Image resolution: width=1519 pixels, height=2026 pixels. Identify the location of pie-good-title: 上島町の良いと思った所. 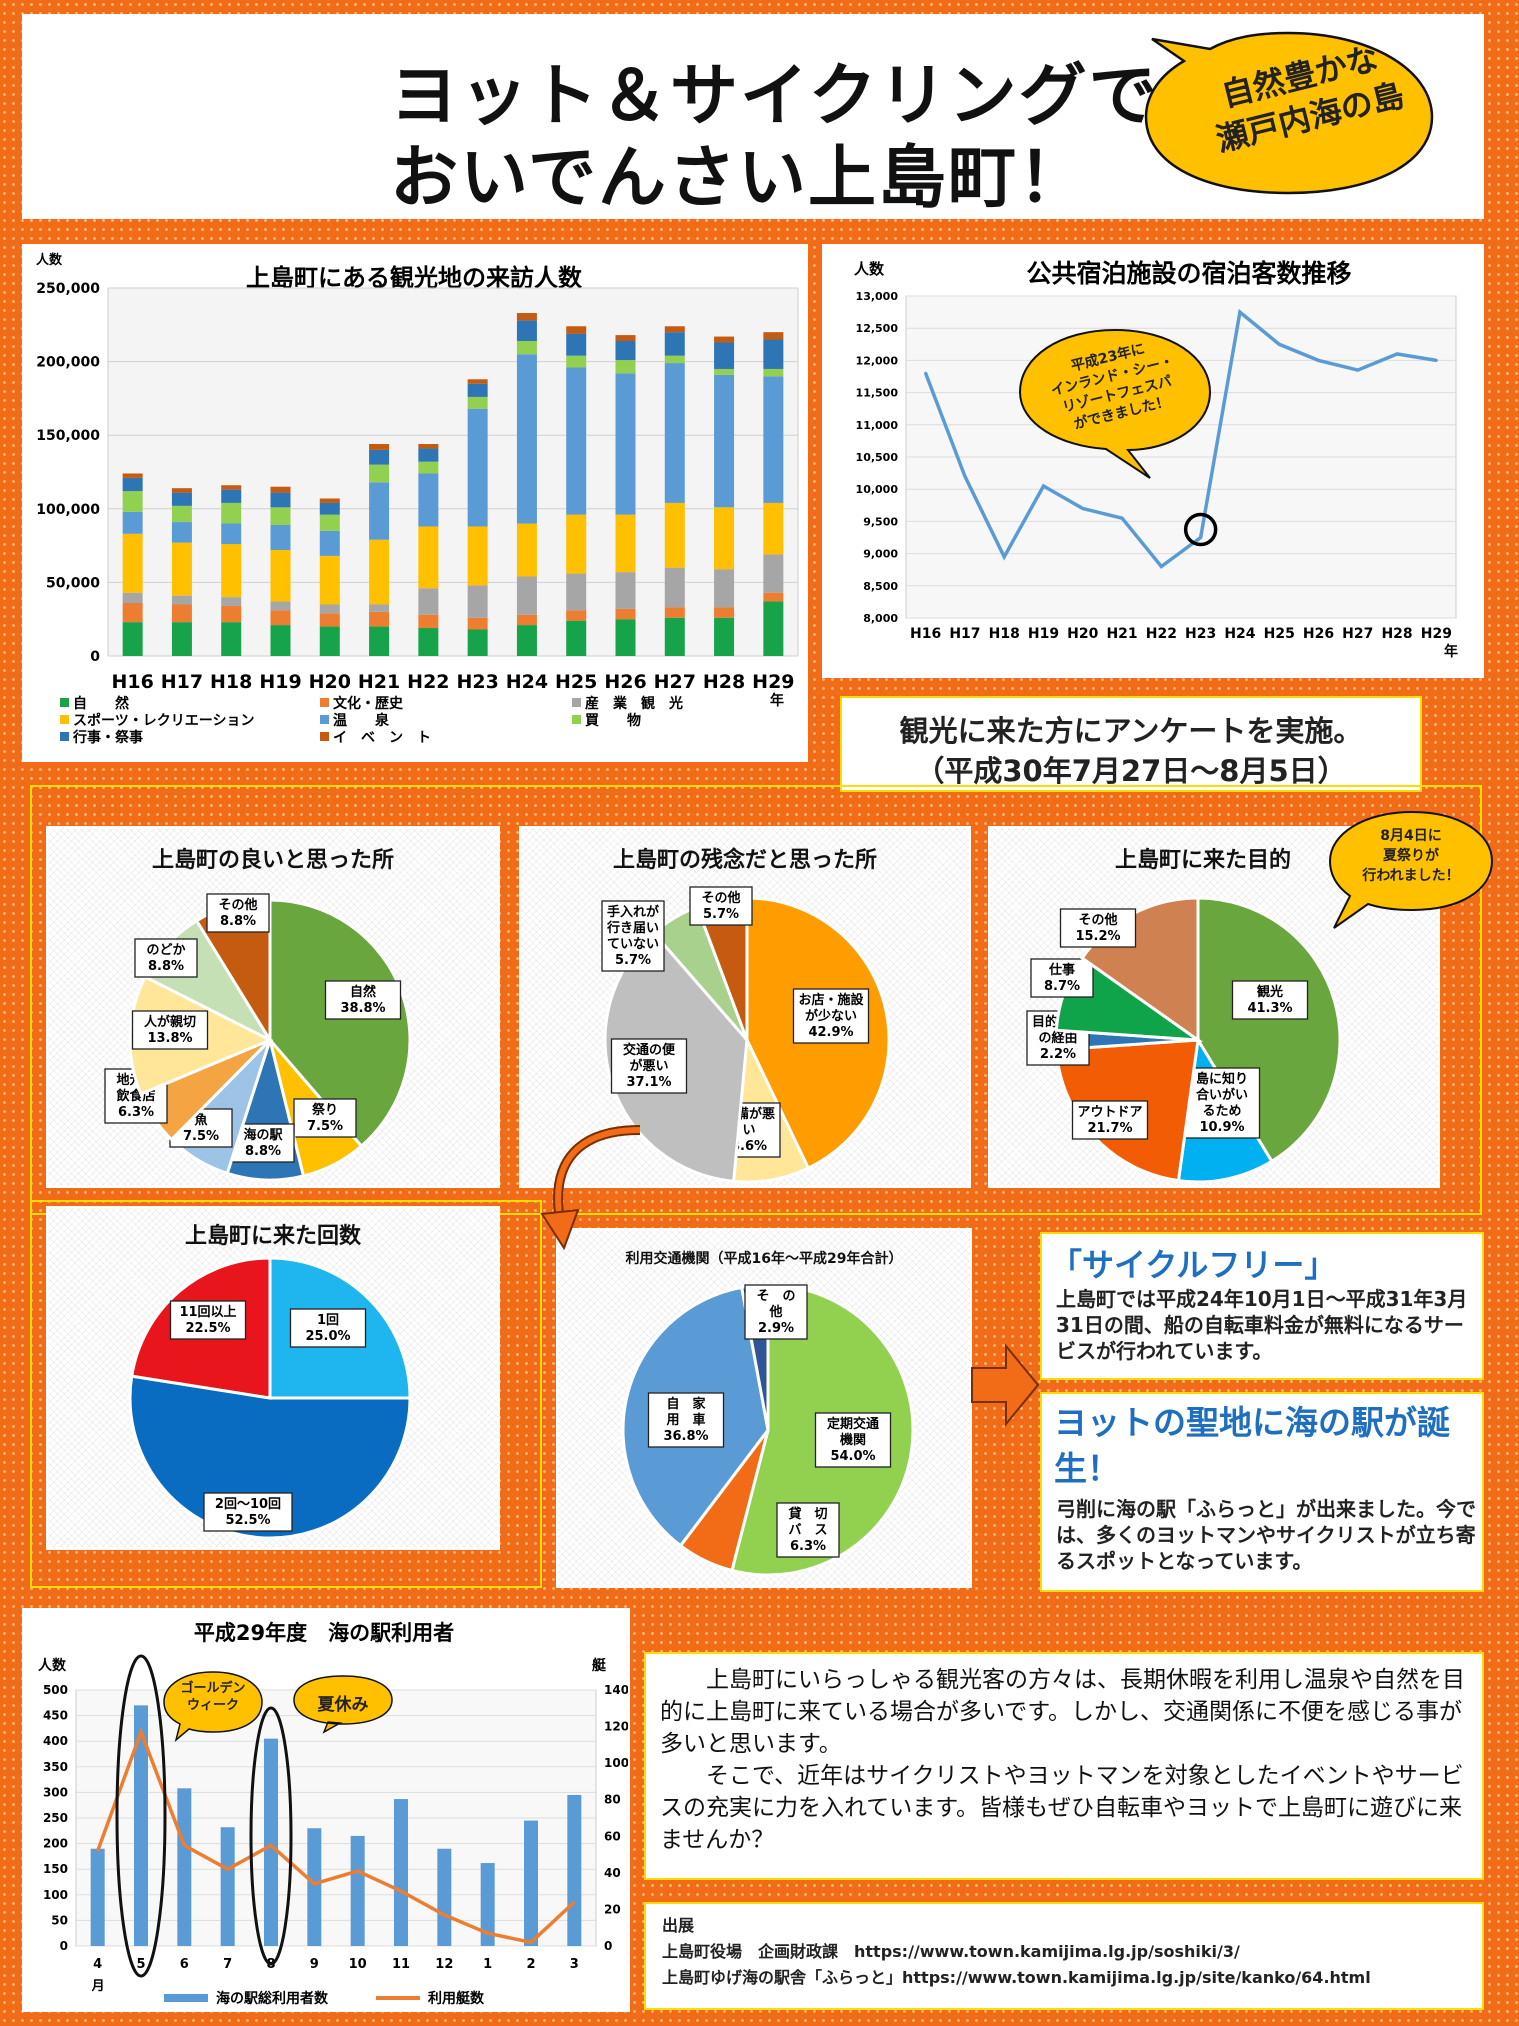
(272, 860).